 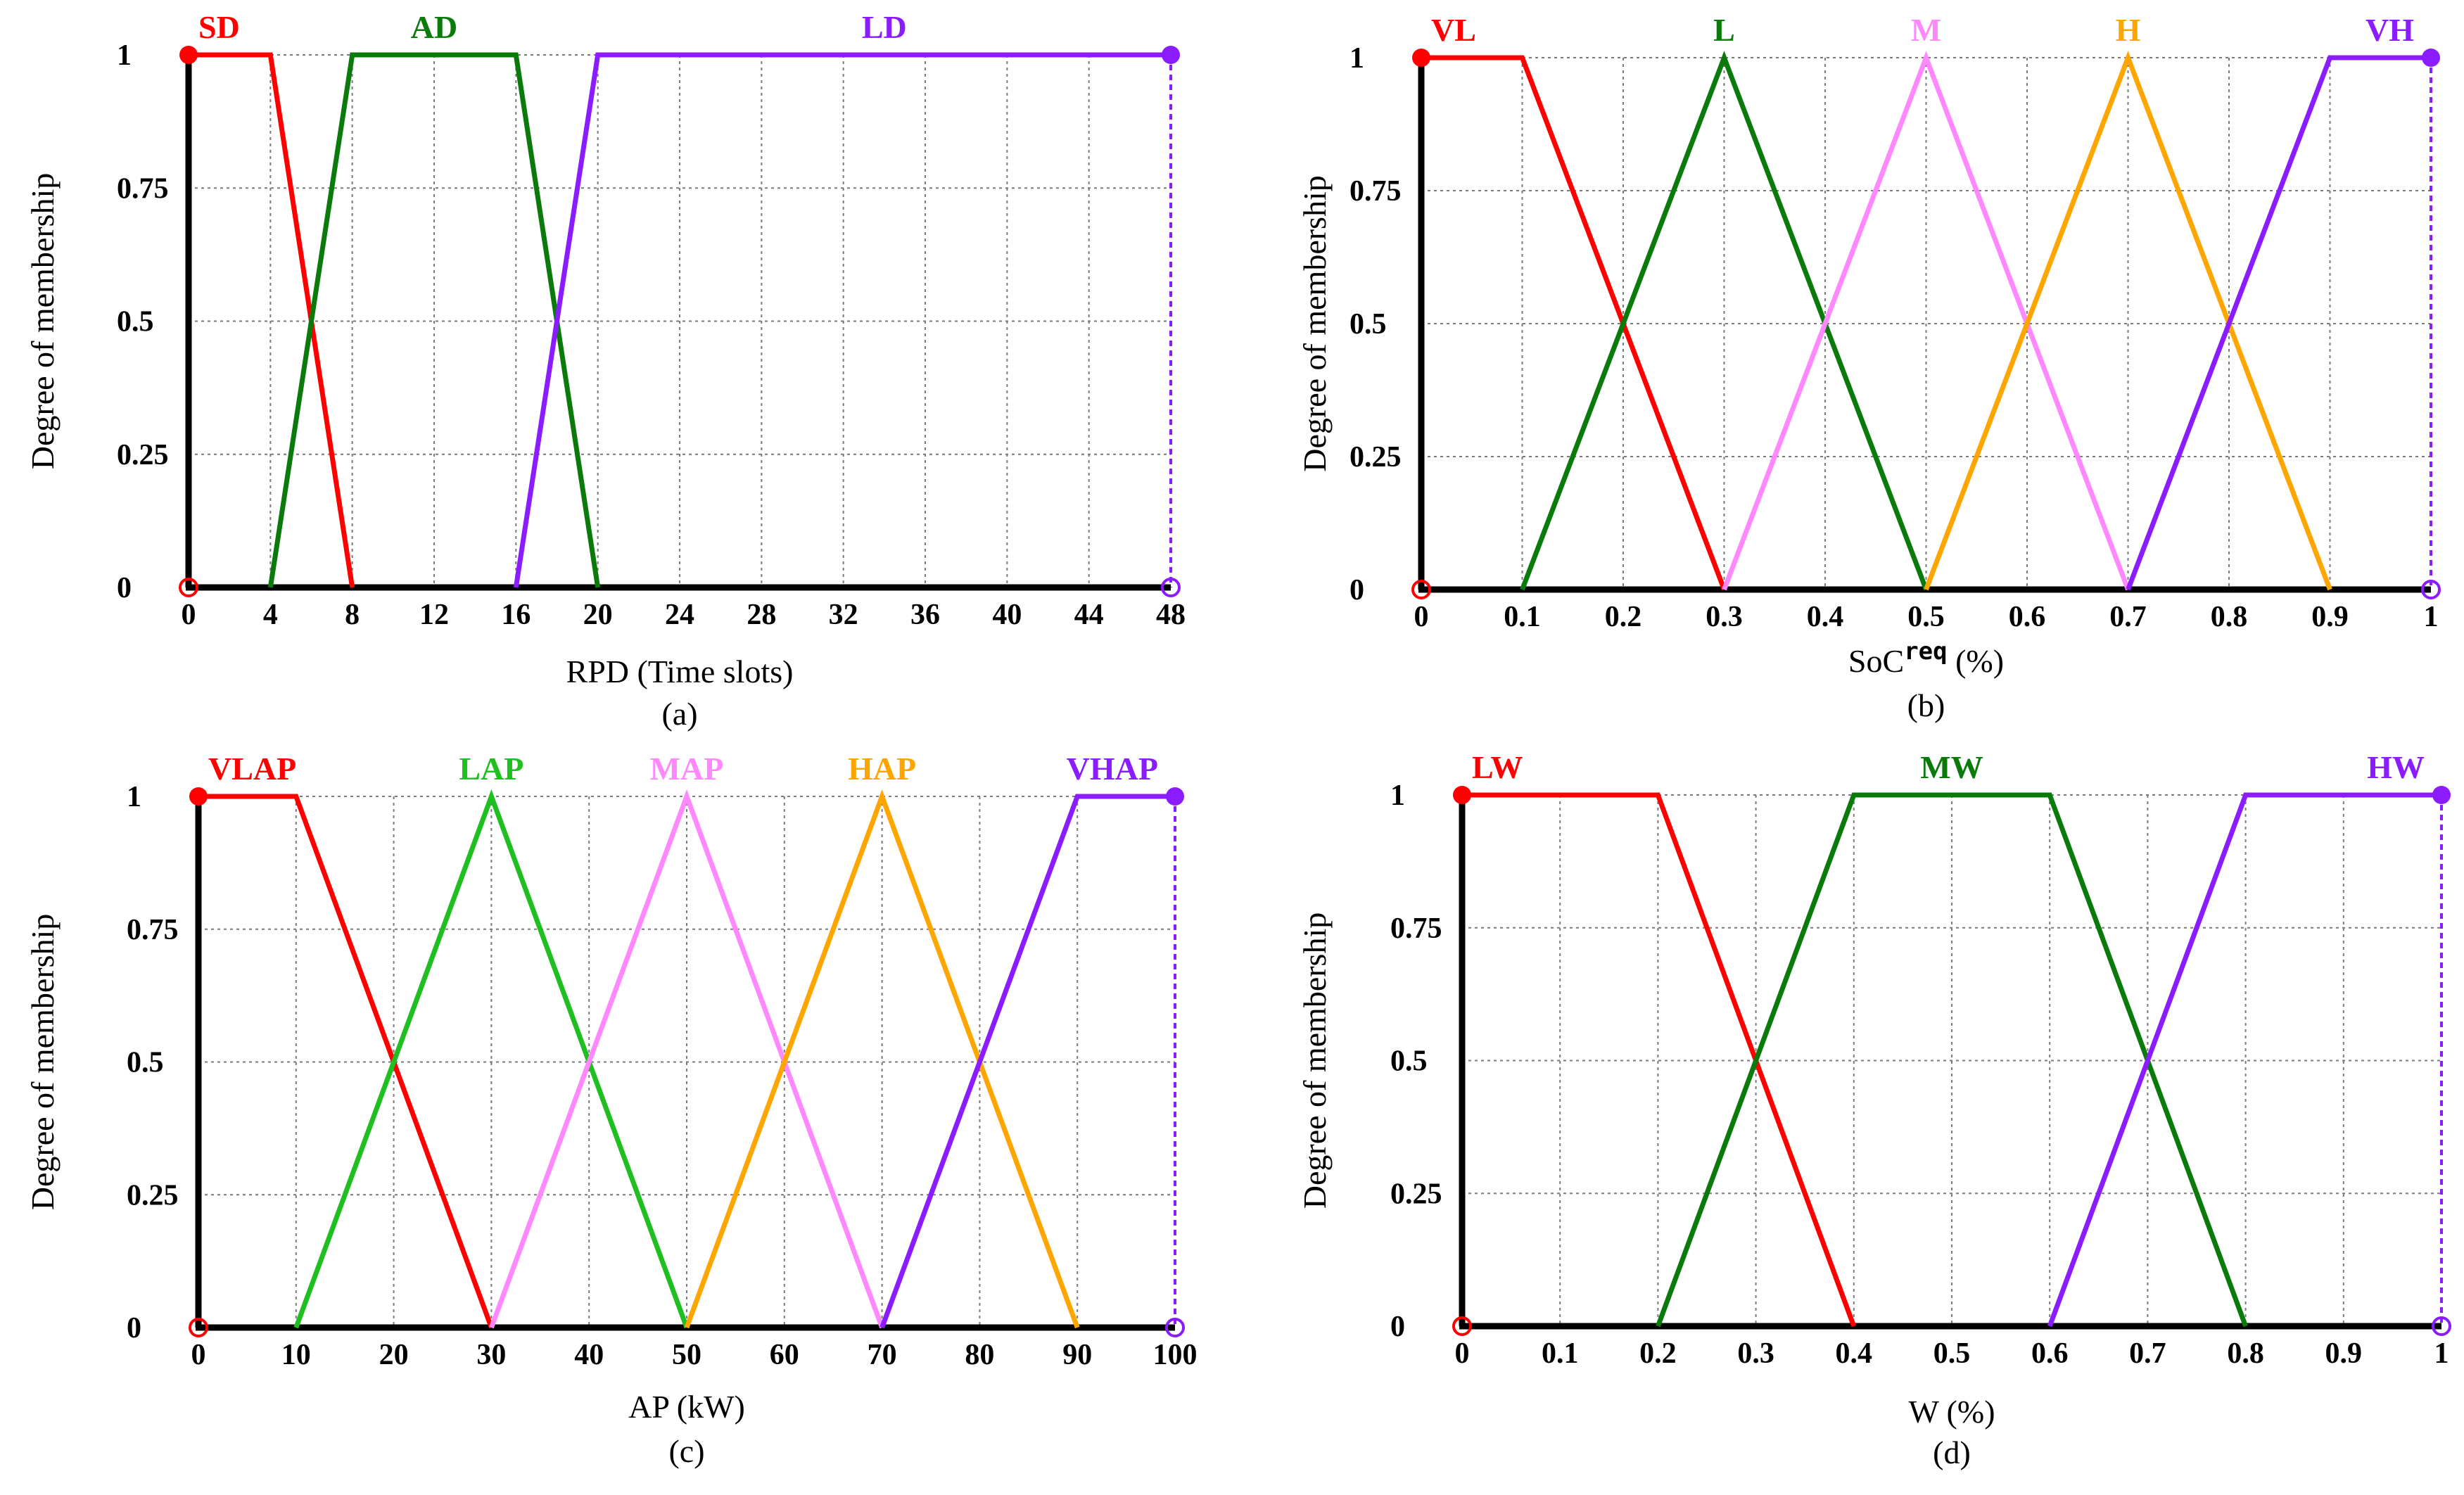 I want to click on x-tick-label: 10, so click(x=296, y=1355).